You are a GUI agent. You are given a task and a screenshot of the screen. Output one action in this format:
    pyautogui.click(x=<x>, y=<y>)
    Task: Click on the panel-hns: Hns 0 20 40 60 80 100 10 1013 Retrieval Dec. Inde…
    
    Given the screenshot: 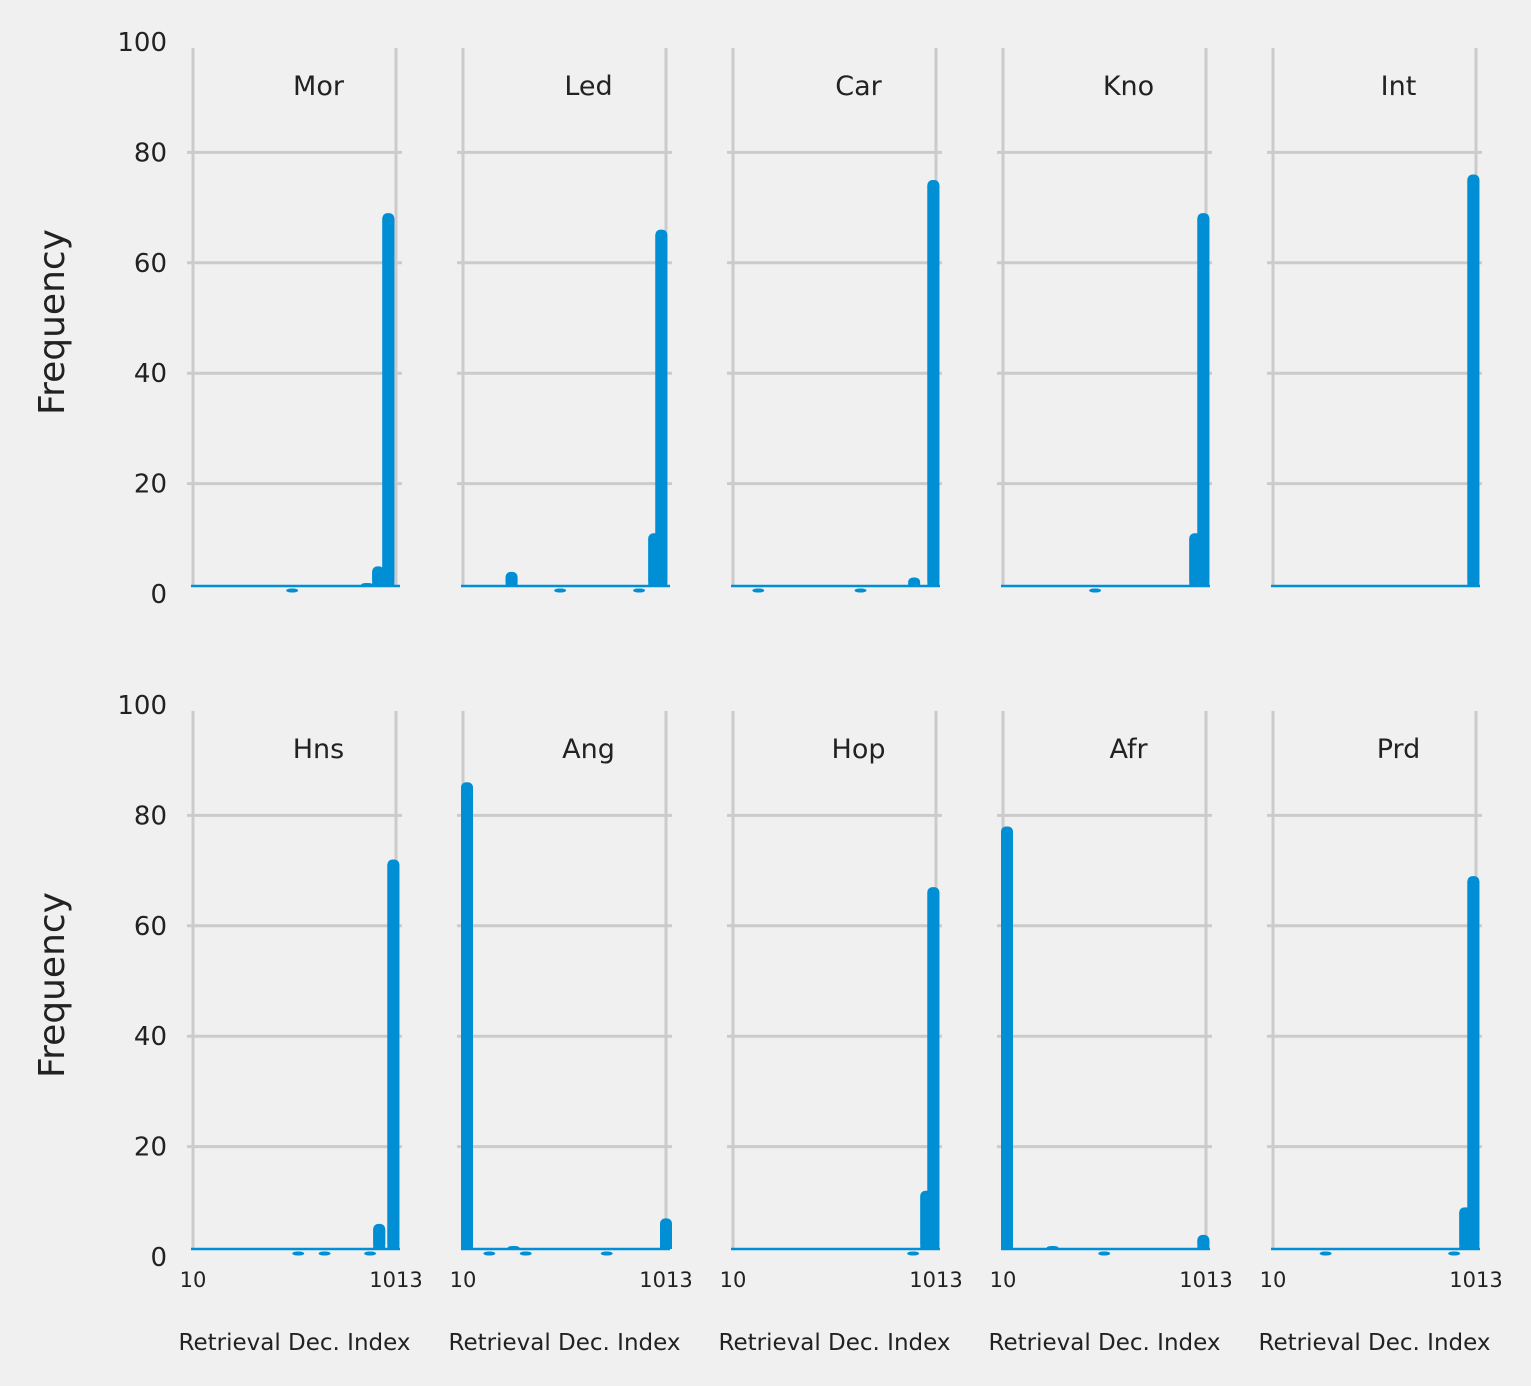 What is the action you would take?
    pyautogui.click(x=269, y=1023)
    